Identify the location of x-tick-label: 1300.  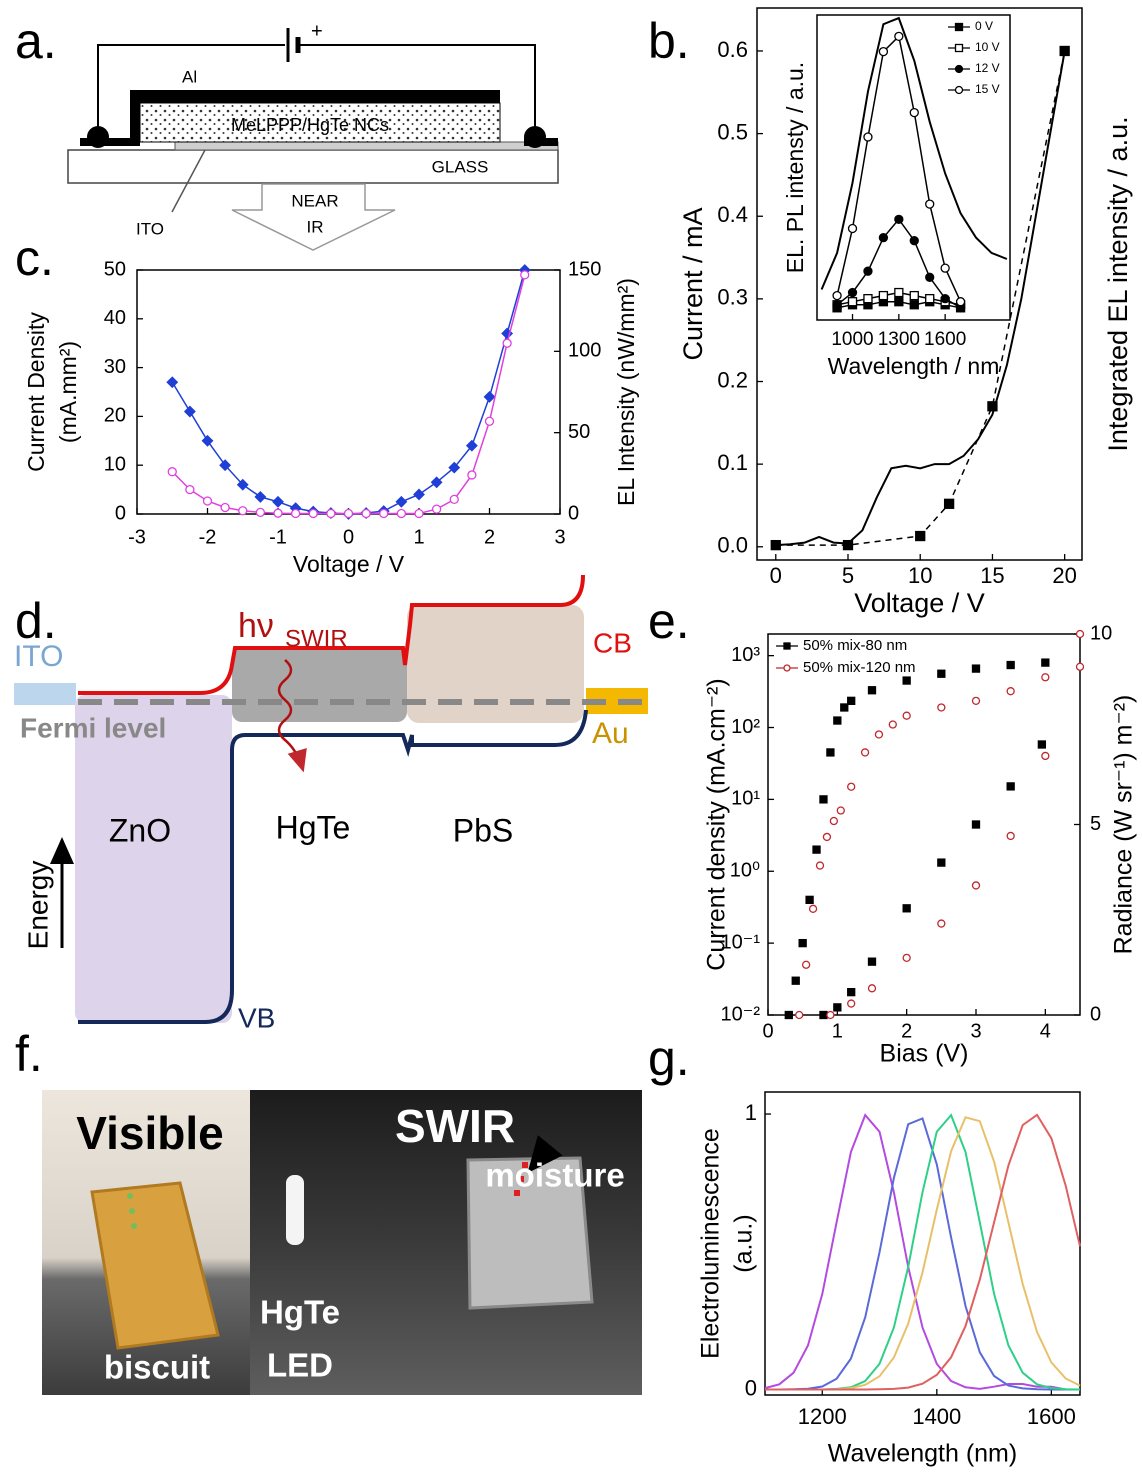
(899, 339).